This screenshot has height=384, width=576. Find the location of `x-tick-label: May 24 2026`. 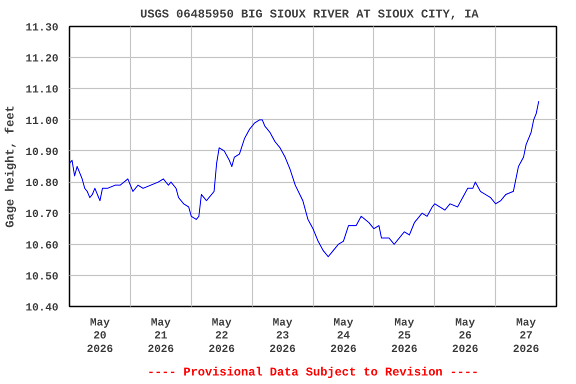

x-tick-label: May 24 2026 is located at coordinates (343, 337).